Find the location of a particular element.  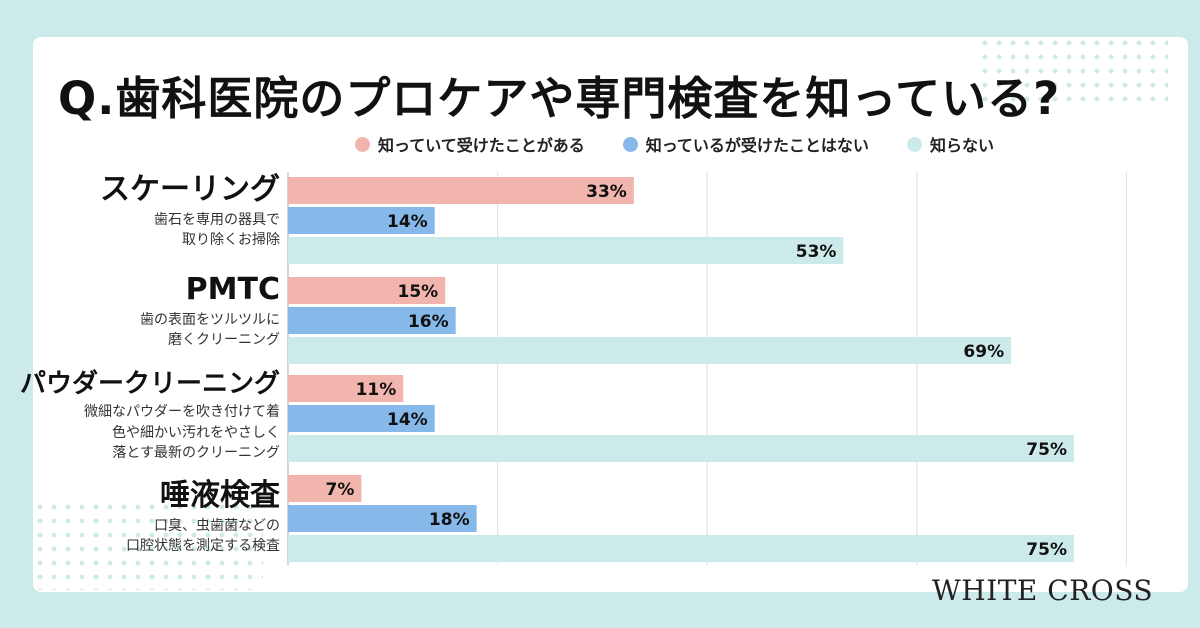

legend-label-received: 知っていて受けたことがある is located at coordinates (481, 145).